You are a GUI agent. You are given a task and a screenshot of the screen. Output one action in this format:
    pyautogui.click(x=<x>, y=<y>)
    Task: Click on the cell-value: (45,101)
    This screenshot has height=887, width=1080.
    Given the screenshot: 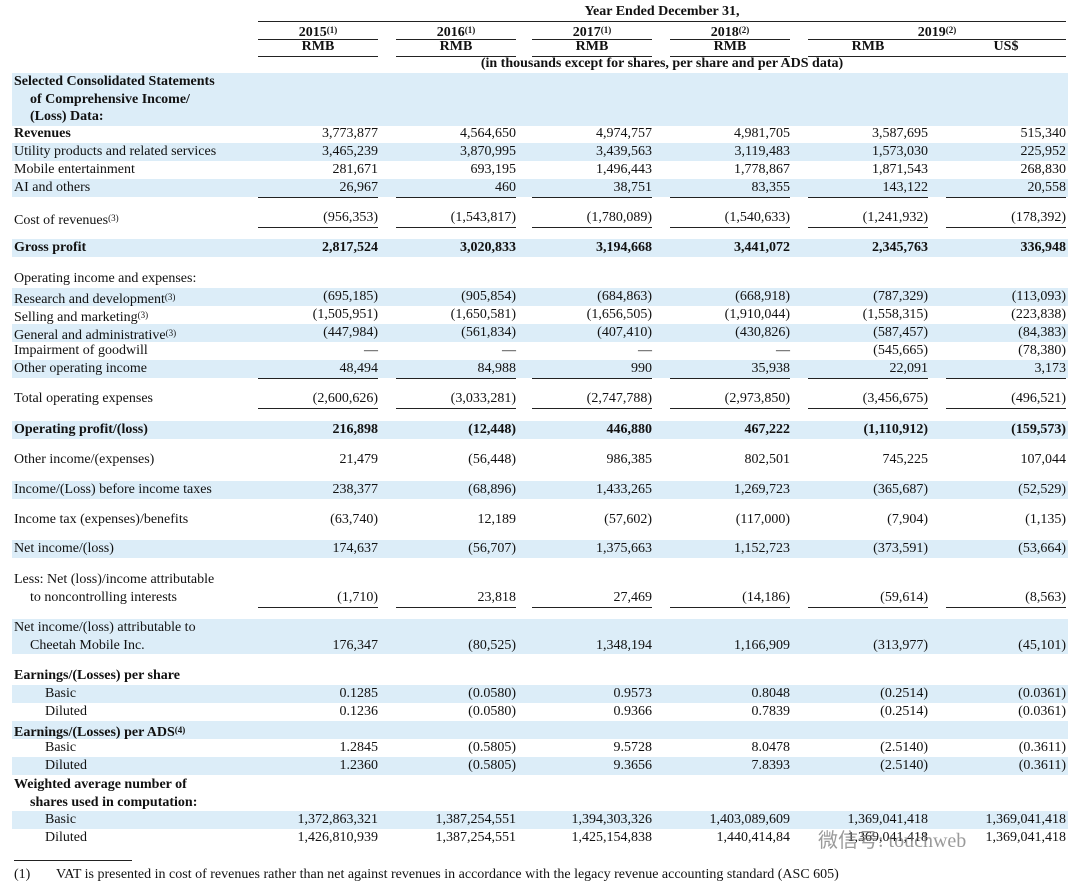 What is the action you would take?
    pyautogui.click(x=1042, y=645)
    